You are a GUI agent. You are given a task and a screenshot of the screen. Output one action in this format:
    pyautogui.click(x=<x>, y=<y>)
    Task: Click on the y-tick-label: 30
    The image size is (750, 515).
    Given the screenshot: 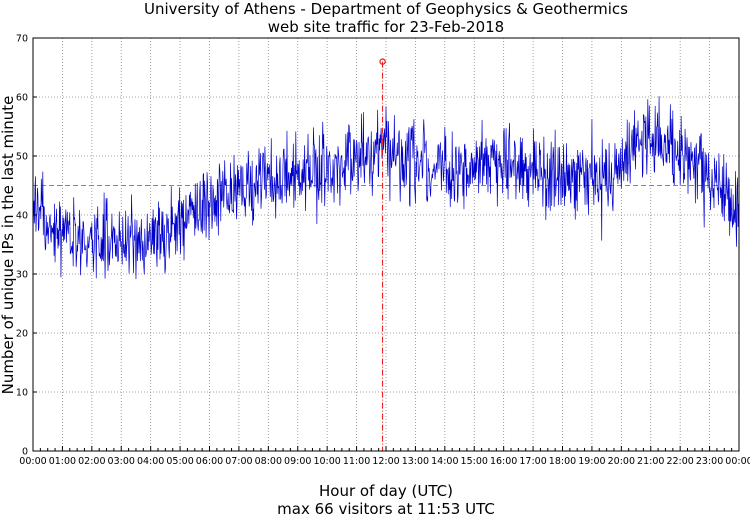 What is the action you would take?
    pyautogui.click(x=22, y=275)
    